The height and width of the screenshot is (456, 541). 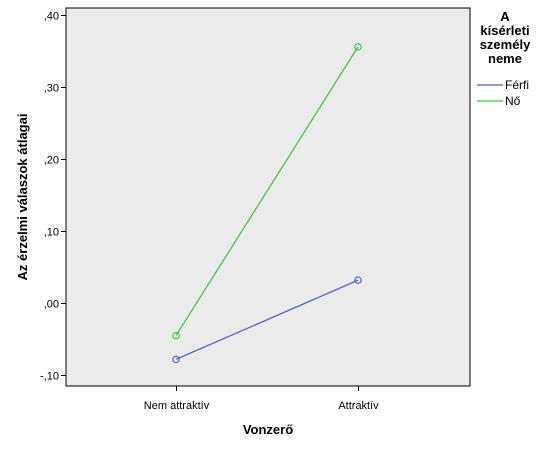 What do you see at coordinates (261, 399) in the screenshot?
I see `x-axis: Nem attraktív Attraktív` at bounding box center [261, 399].